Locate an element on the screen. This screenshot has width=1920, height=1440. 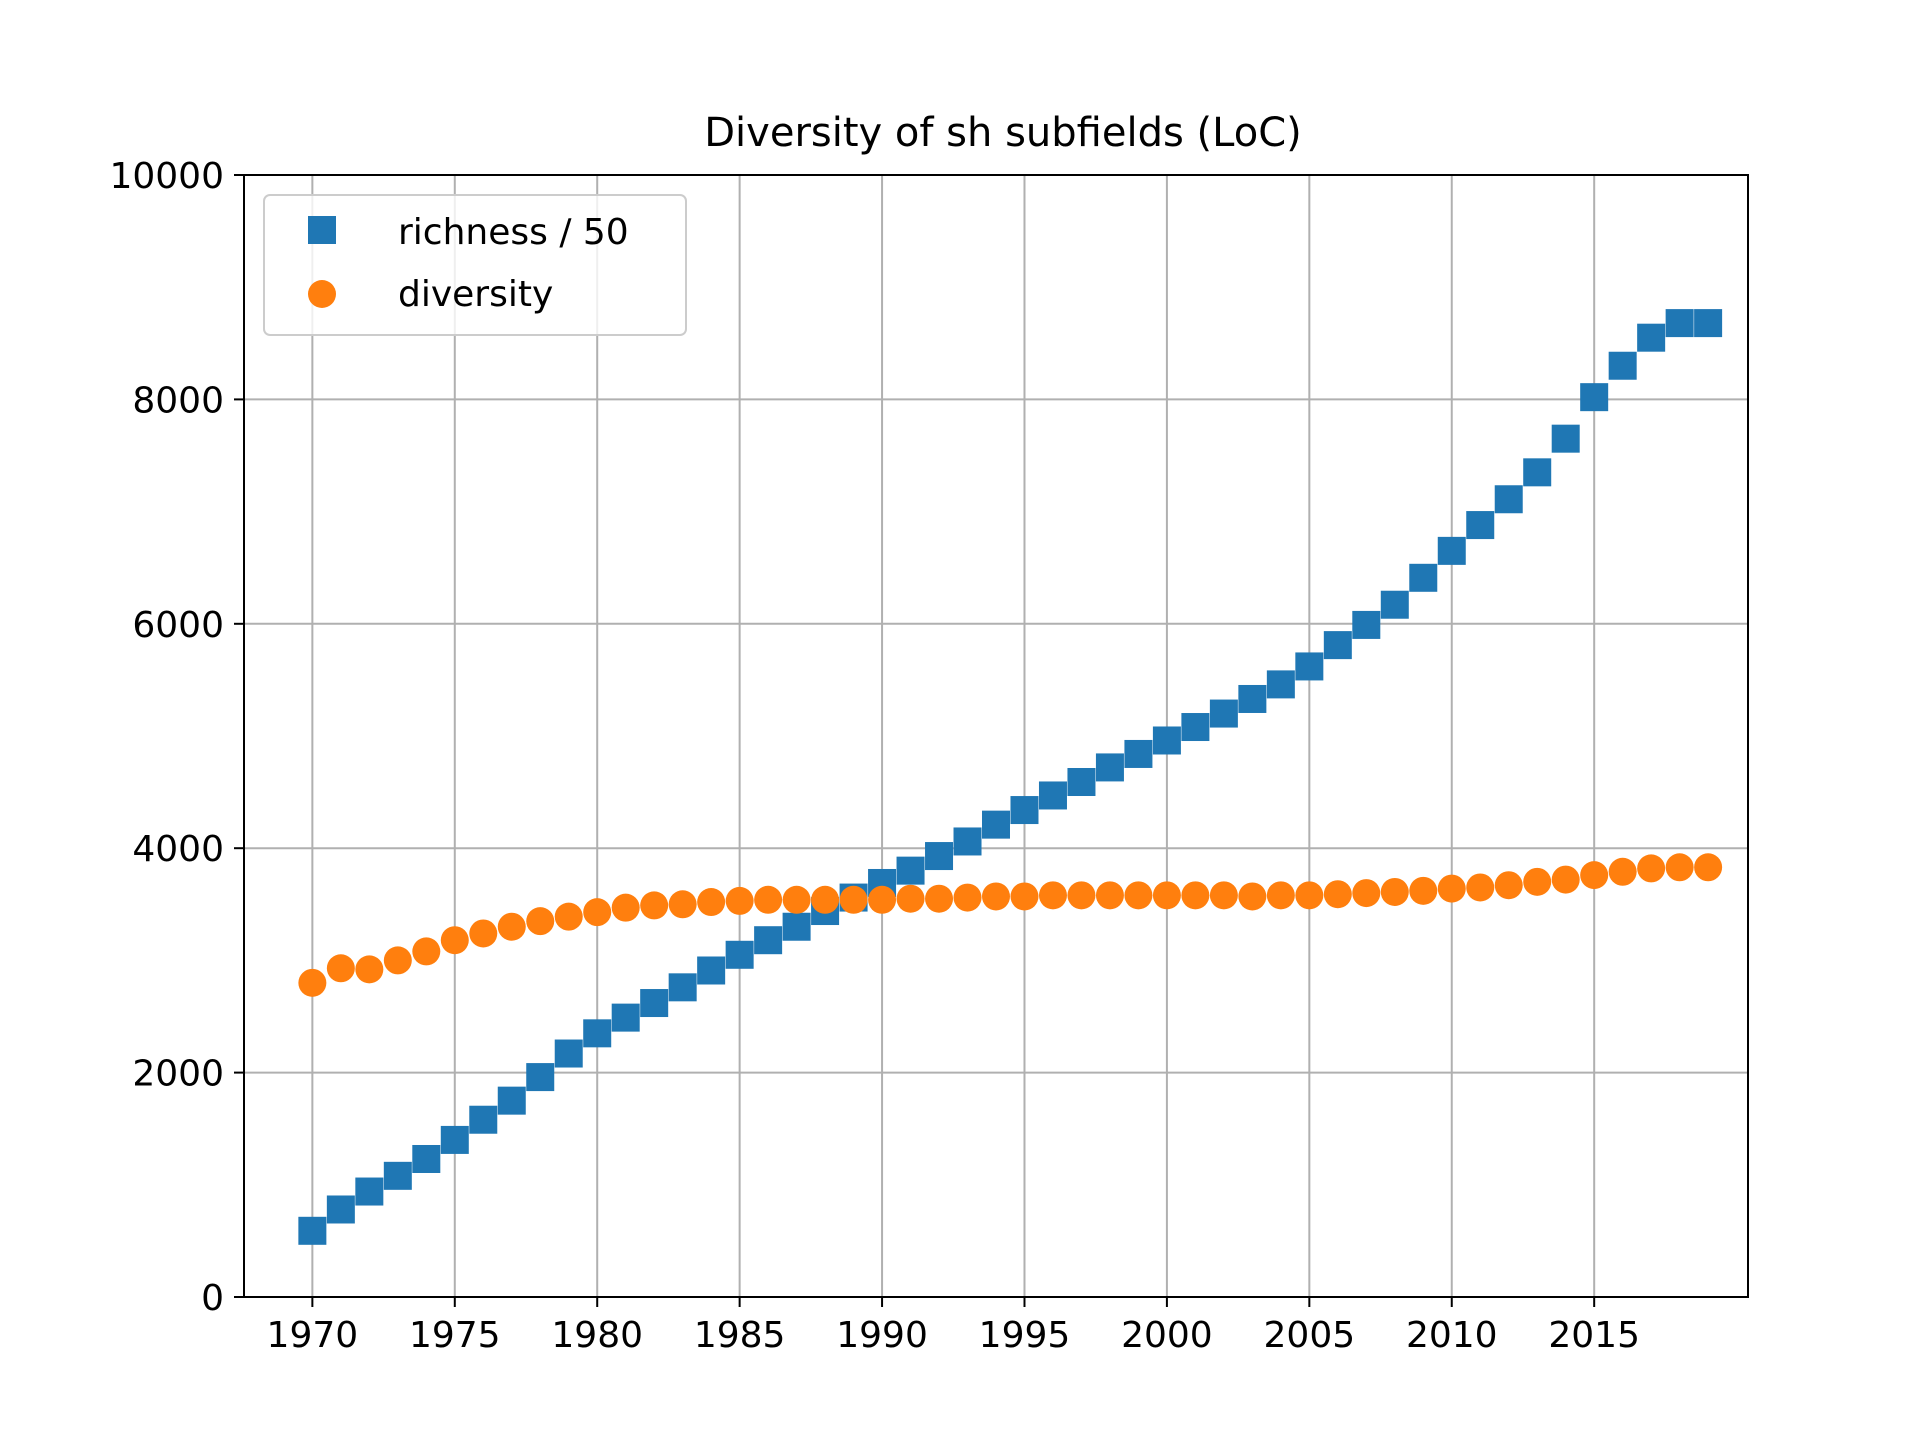
y-tick-label: 0 is located at coordinates (212, 1298).